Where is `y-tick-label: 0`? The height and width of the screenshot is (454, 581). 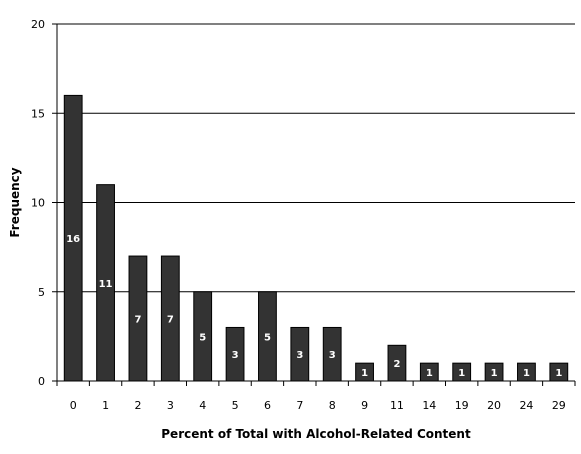 y-tick-label: 0 is located at coordinates (41, 381).